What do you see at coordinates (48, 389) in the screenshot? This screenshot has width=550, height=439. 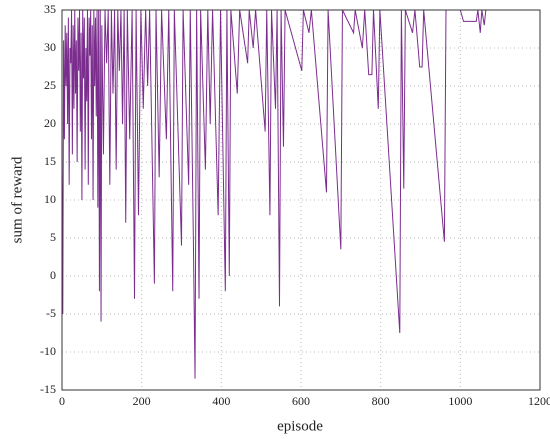 I see `y-tick-label: -15` at bounding box center [48, 389].